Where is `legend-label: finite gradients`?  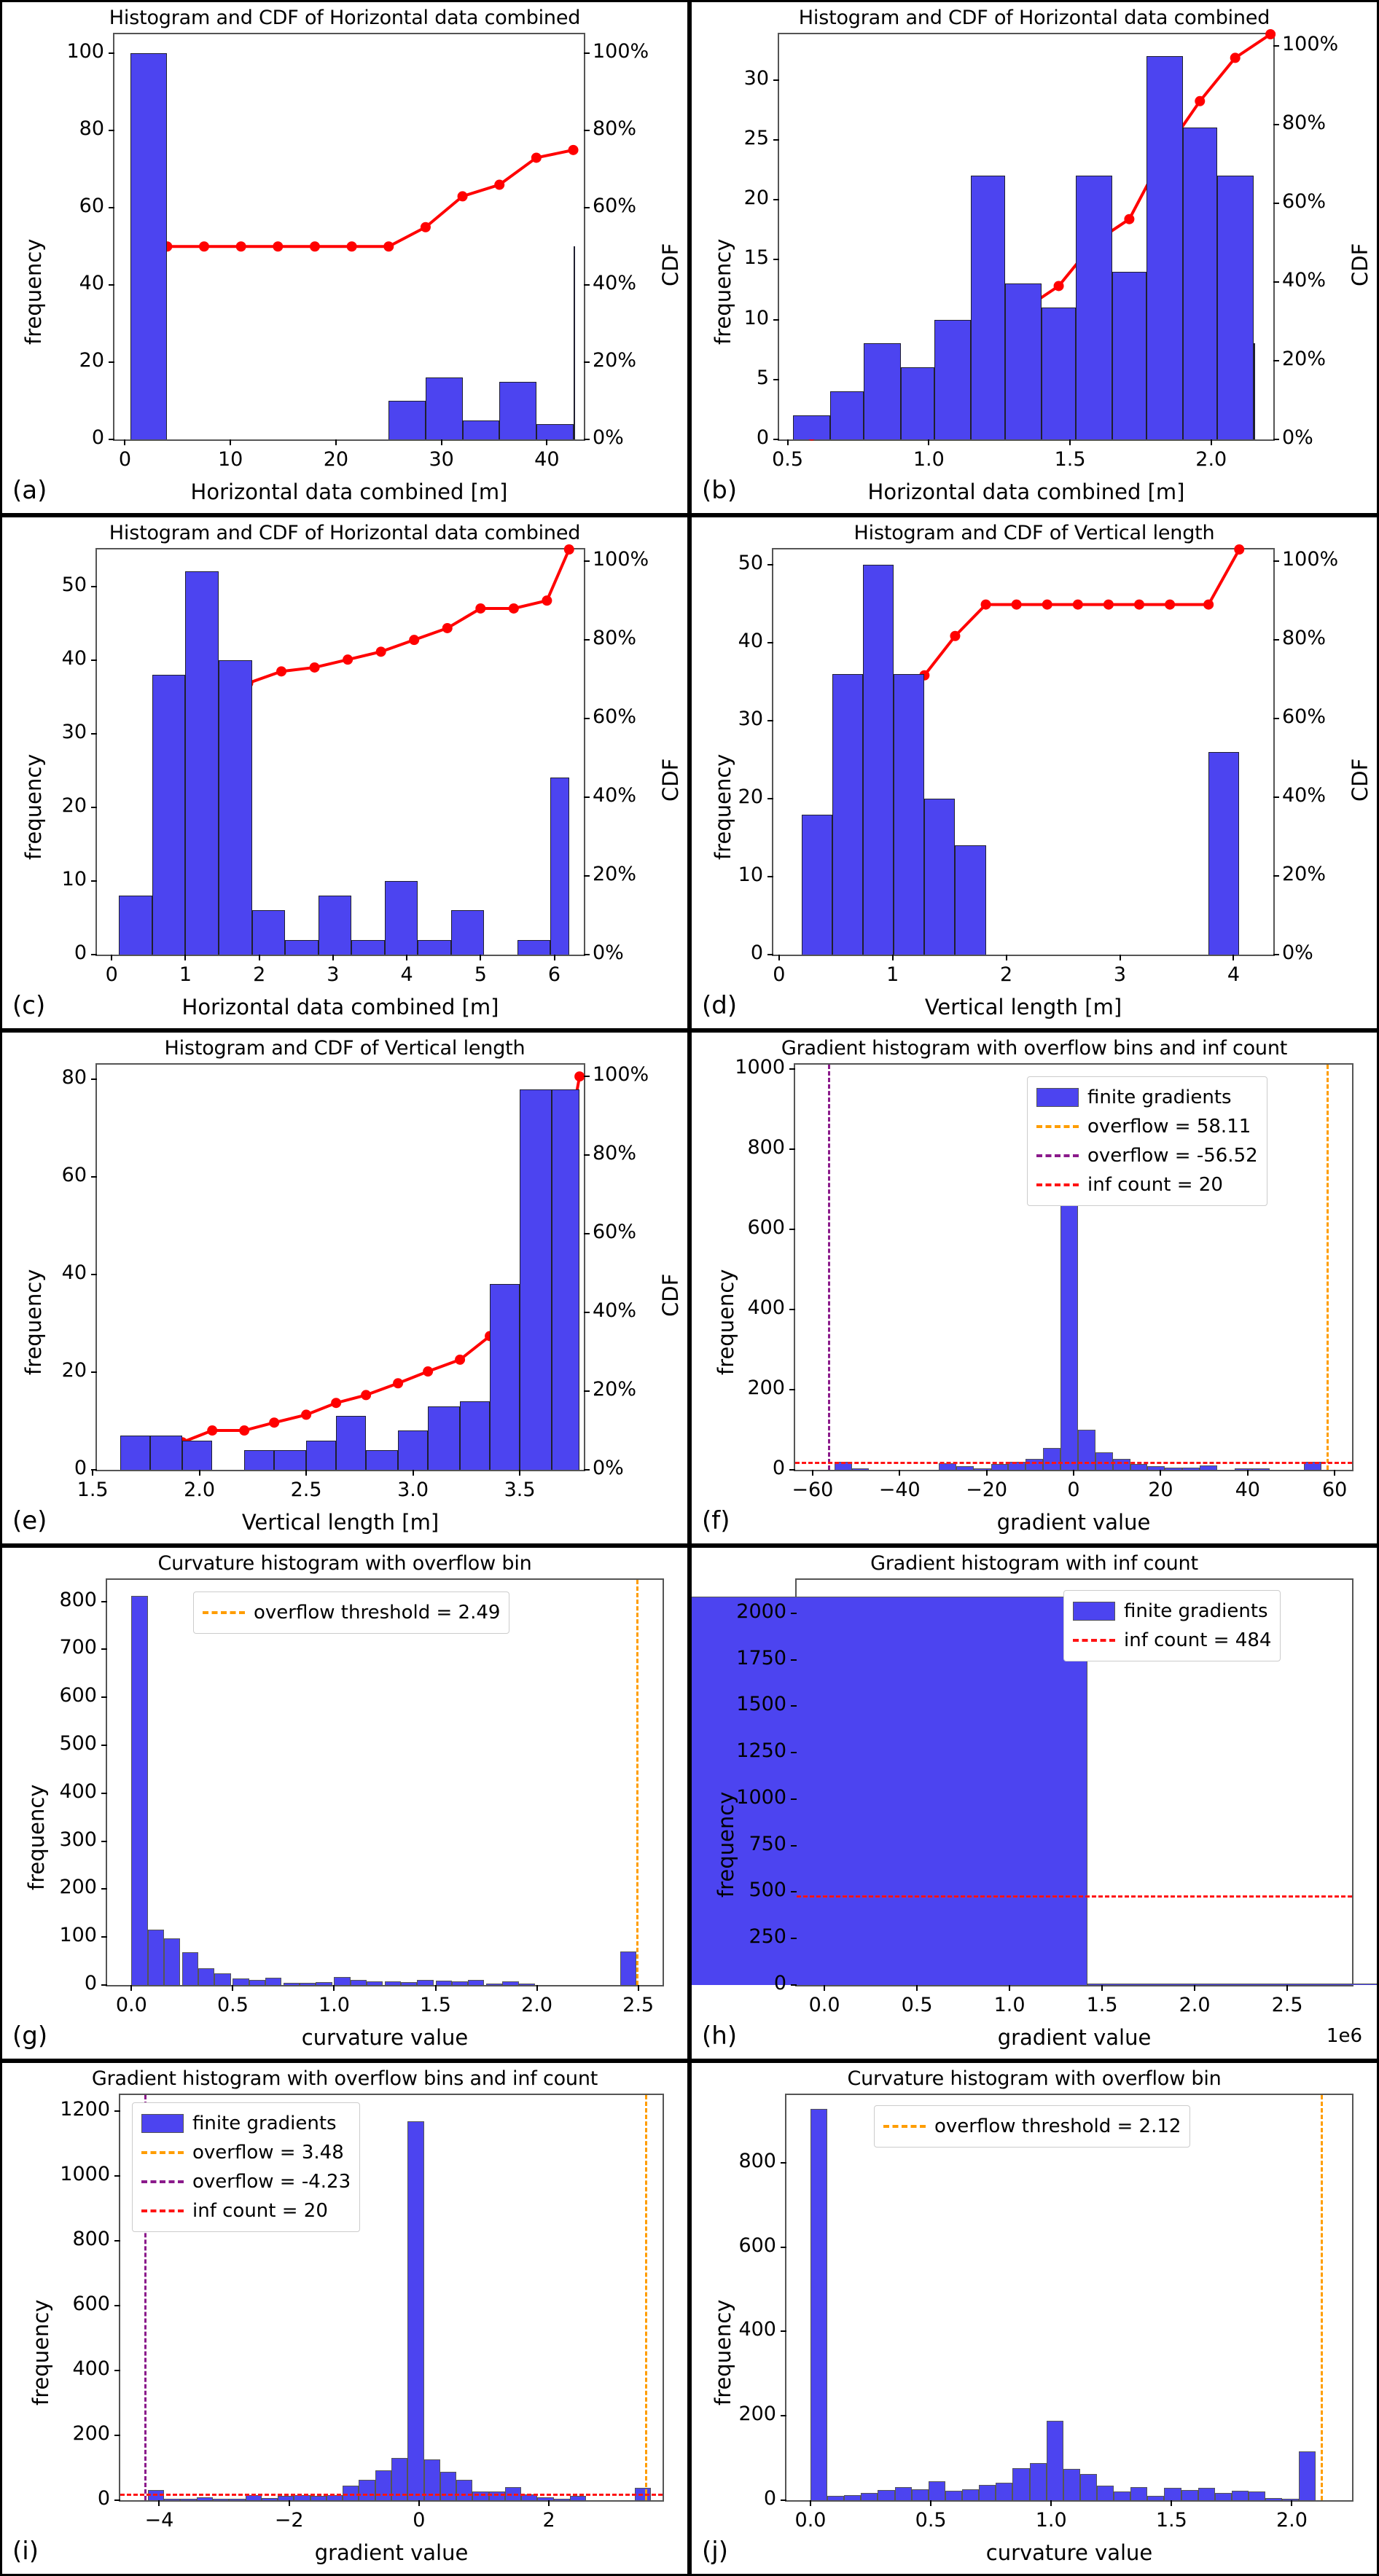 legend-label: finite gradients is located at coordinates (264, 2123).